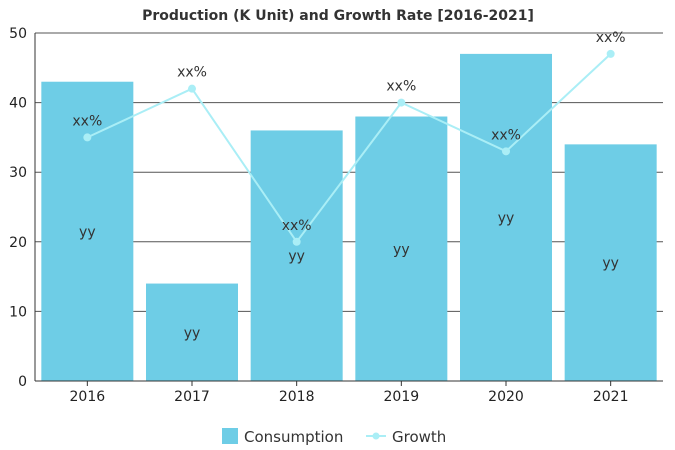  Describe the element at coordinates (230, 436) in the screenshot. I see `legend-swatch-consumption` at that location.